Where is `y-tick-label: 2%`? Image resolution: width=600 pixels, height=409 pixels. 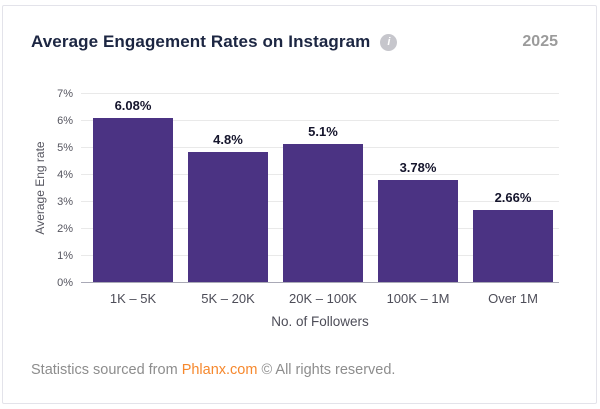
y-tick-label: 2% is located at coordinates (65, 229).